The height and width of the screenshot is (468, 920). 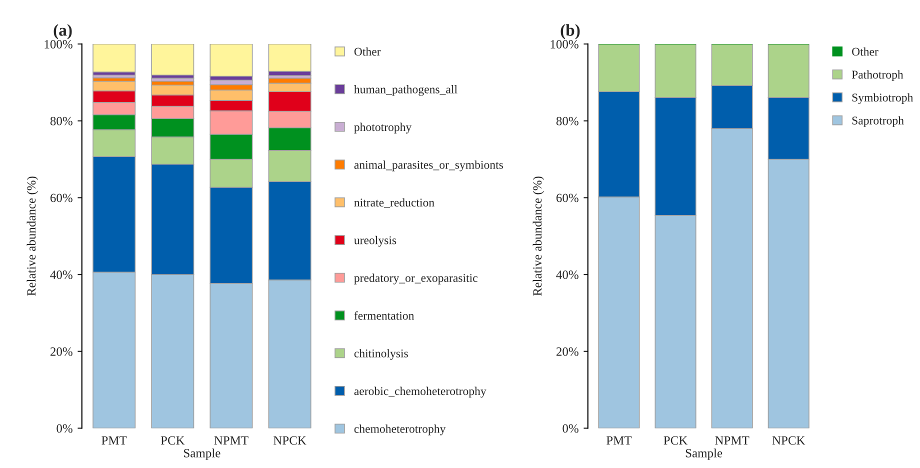 What do you see at coordinates (383, 128) in the screenshot?
I see `legend-label: phototrophy` at bounding box center [383, 128].